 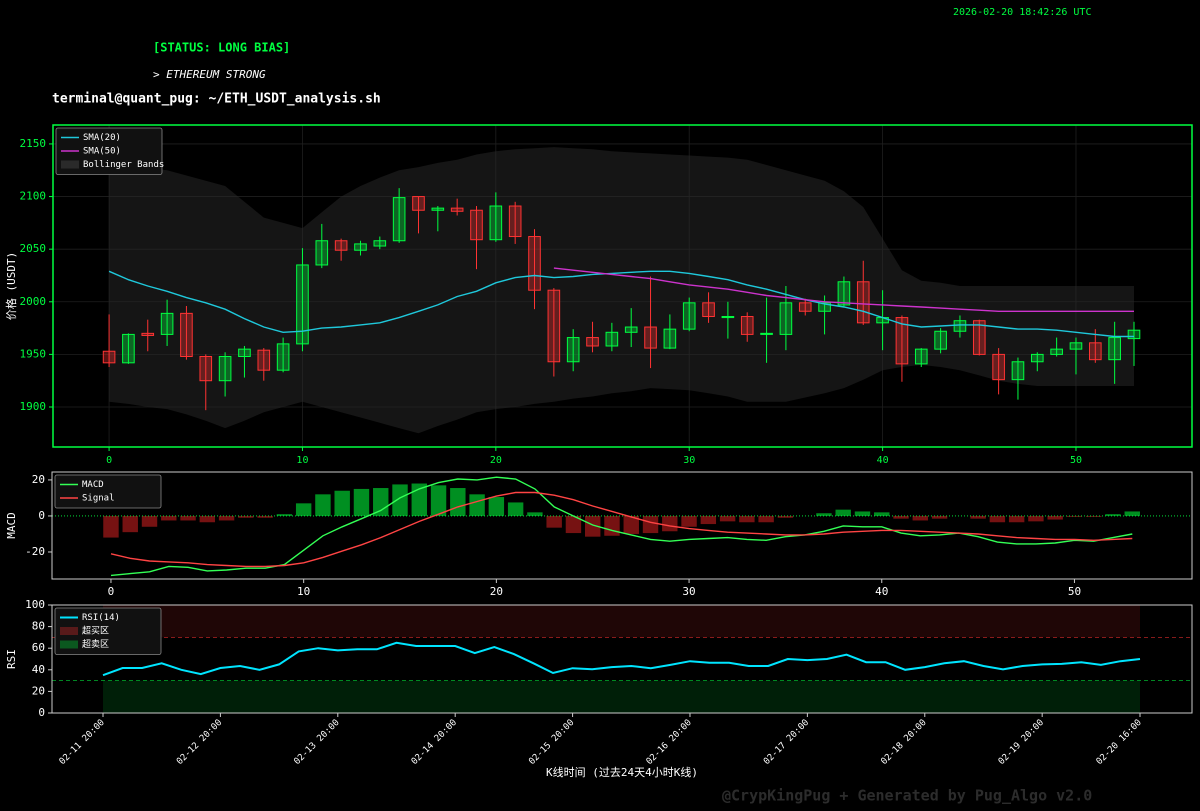 I want to click on legend: SMA(20) SMA(50) Bollinger Bands, so click(x=109, y=151).